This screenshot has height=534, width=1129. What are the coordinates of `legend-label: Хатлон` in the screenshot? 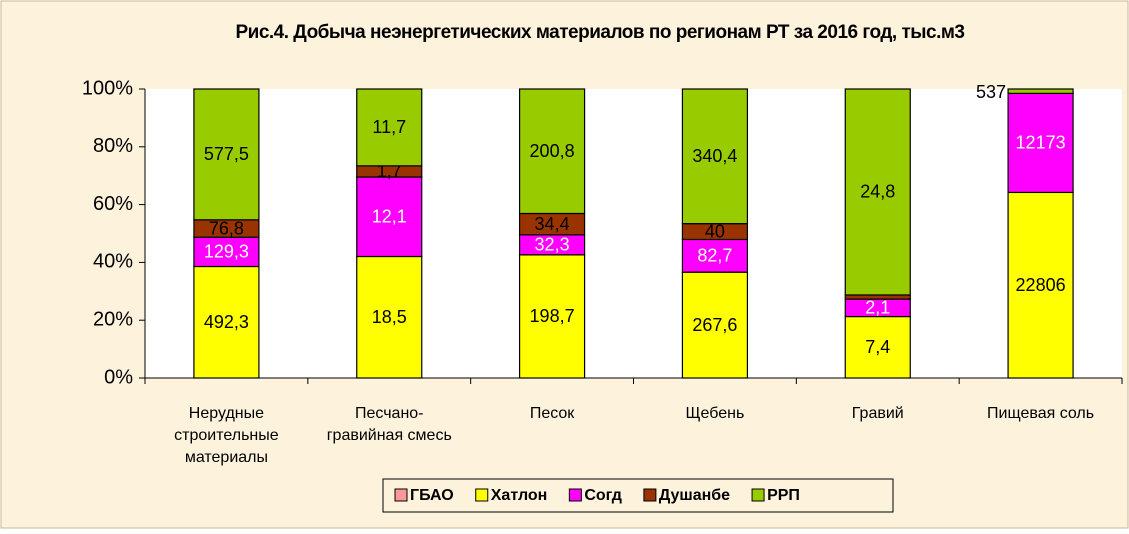 It's located at (519, 495).